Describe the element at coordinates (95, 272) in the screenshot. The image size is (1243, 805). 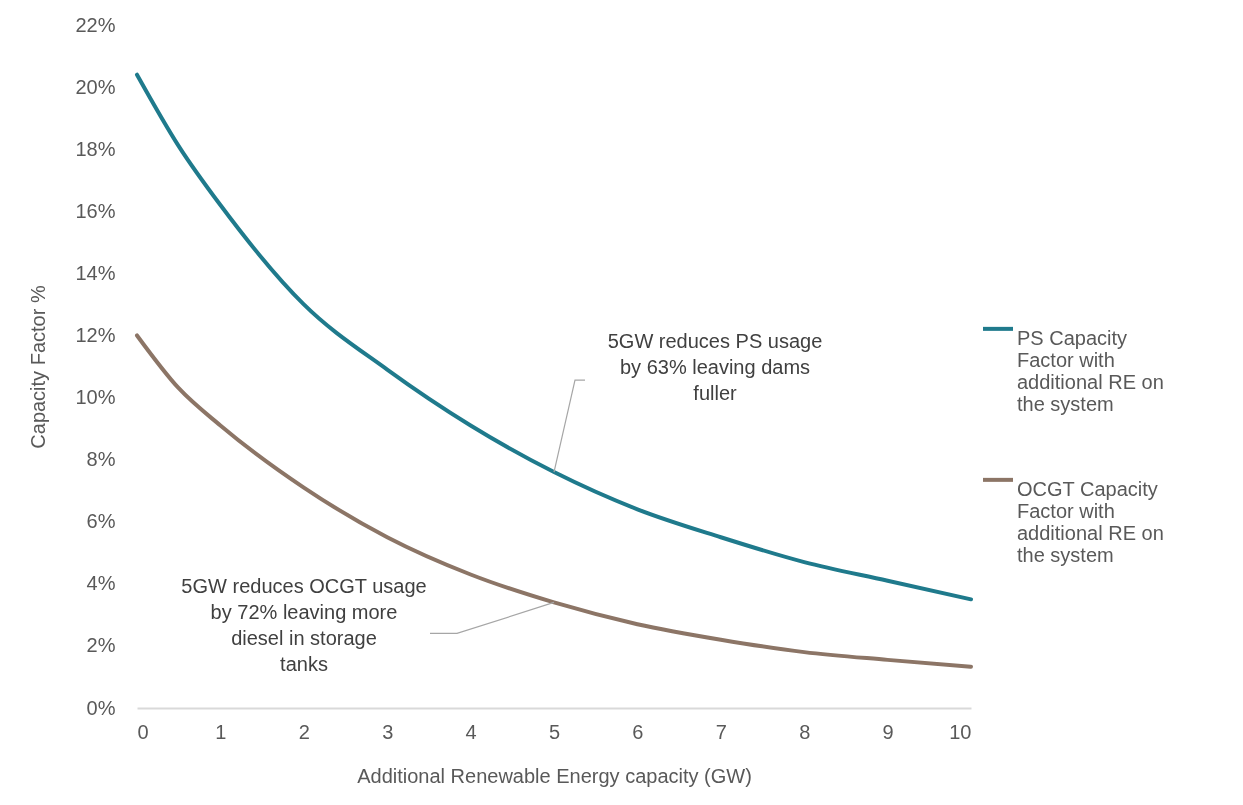
I see `y-tick-label: 14%` at that location.